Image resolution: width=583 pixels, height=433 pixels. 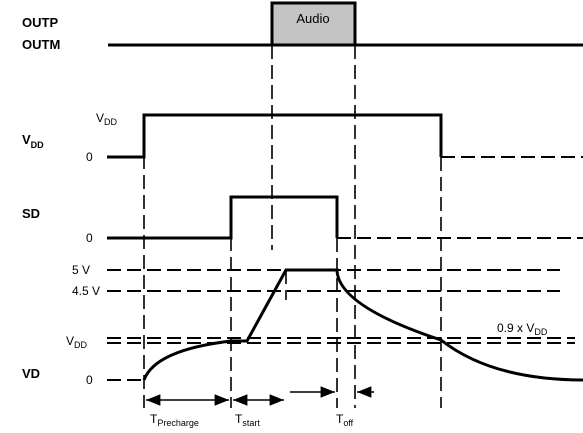 I want to click on vd-signal-label: VD, so click(x=31, y=373).